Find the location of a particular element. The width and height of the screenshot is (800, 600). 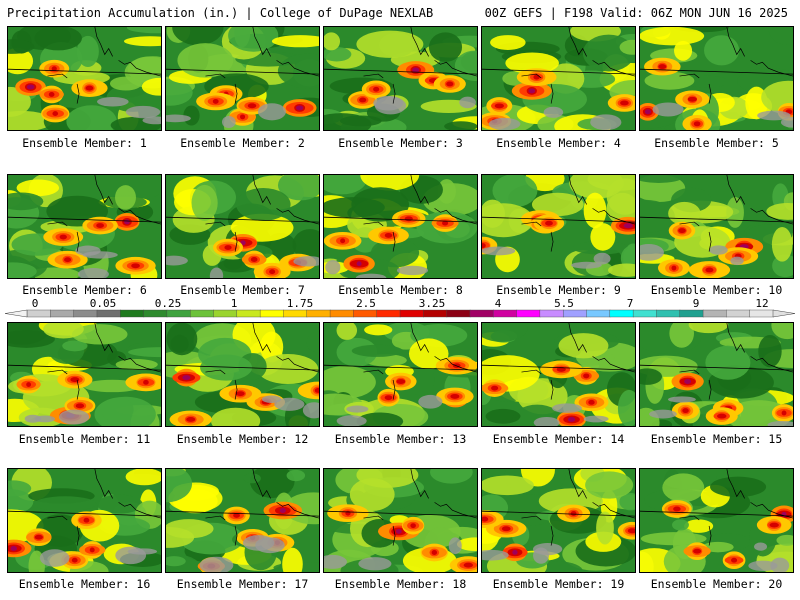

member-label-5: Ensemble Member: 5 is located at coordinates (716, 143).